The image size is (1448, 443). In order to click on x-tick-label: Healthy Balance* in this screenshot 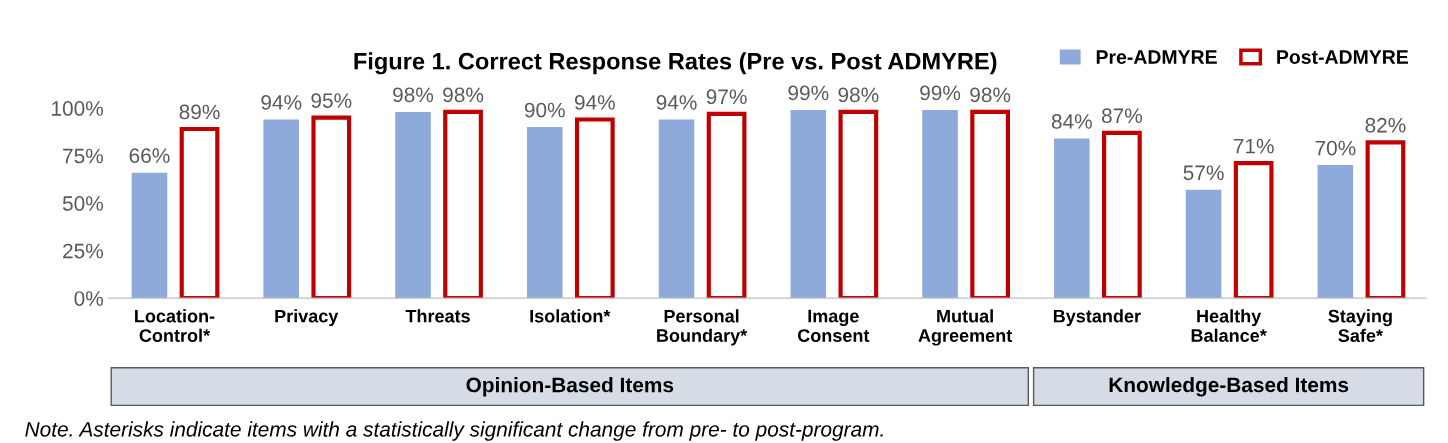, I will do `click(1229, 325)`.